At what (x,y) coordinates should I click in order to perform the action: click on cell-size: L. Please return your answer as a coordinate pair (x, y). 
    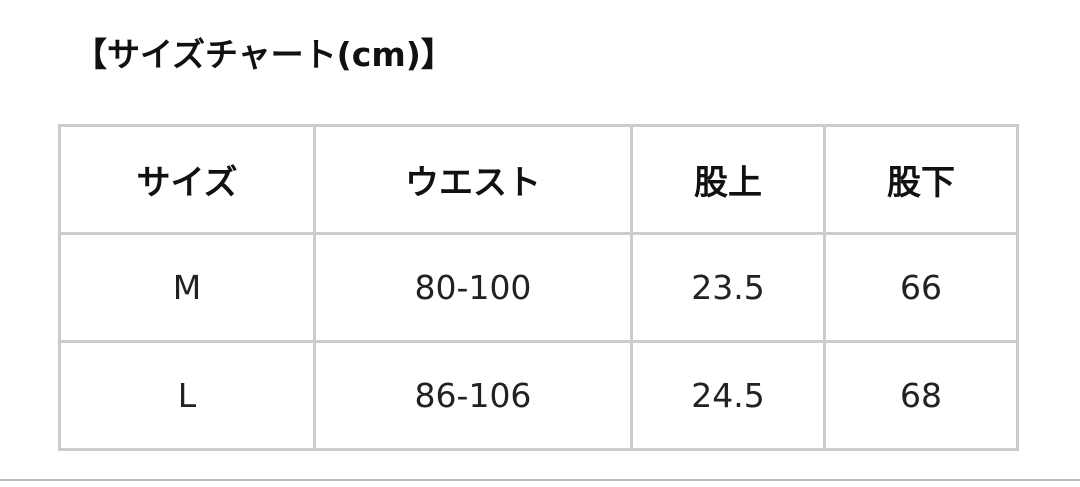
    Looking at the image, I should click on (187, 395).